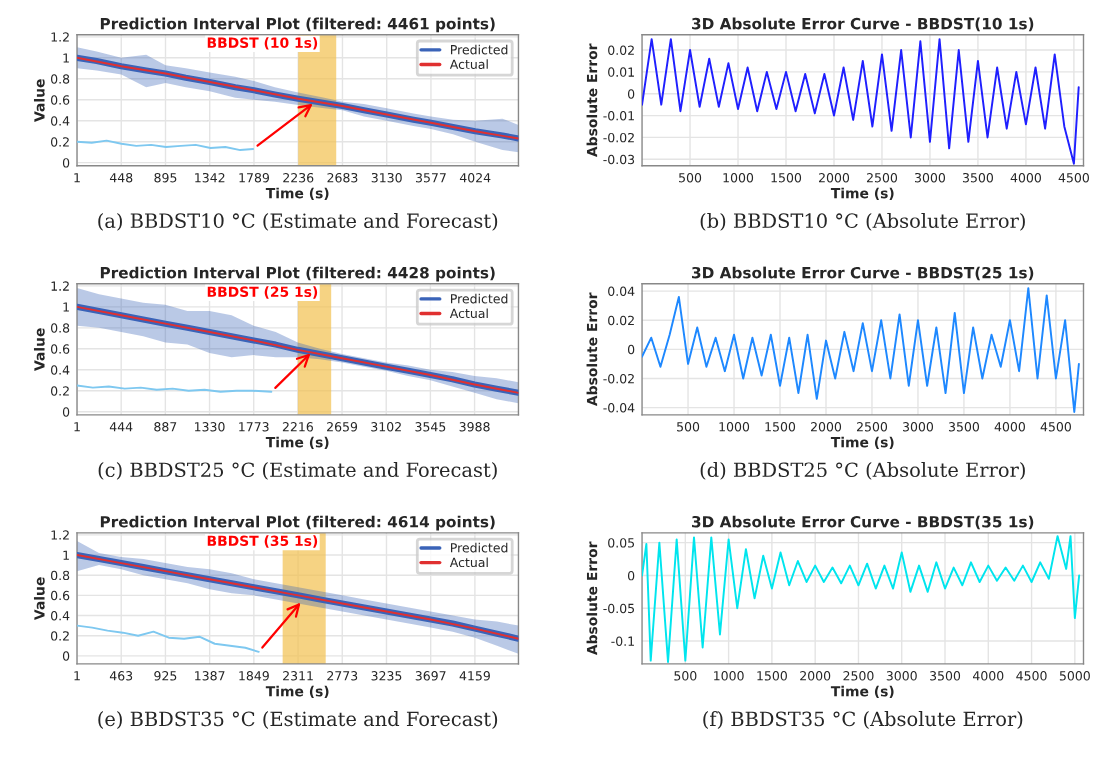 The height and width of the screenshot is (772, 1100). Describe the element at coordinates (862, 471) in the screenshot. I see `text: (d) BBDST25 °C (Absolute Error)` at that location.